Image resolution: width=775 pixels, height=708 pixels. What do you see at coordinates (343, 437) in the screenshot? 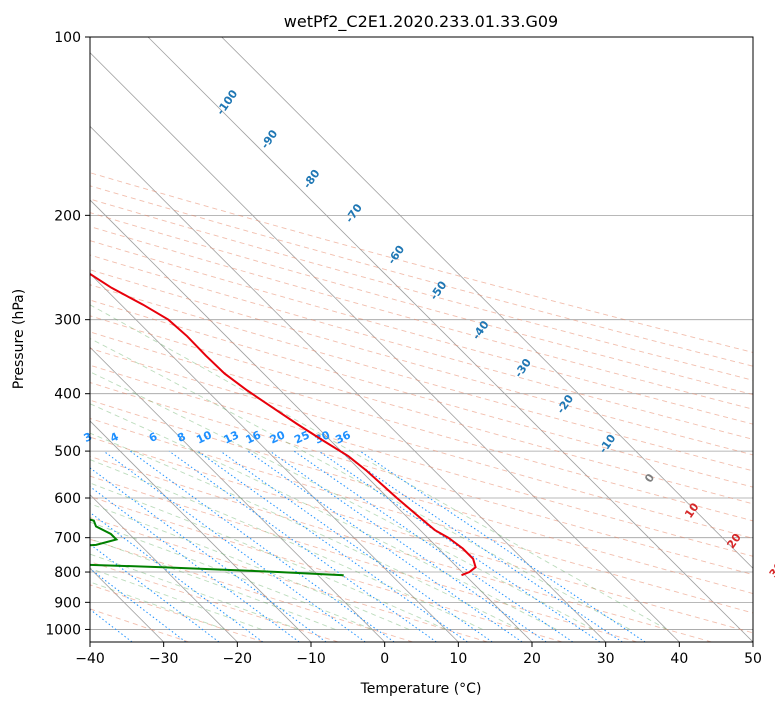
I see `mixing-ratio-label: 36` at bounding box center [343, 437].